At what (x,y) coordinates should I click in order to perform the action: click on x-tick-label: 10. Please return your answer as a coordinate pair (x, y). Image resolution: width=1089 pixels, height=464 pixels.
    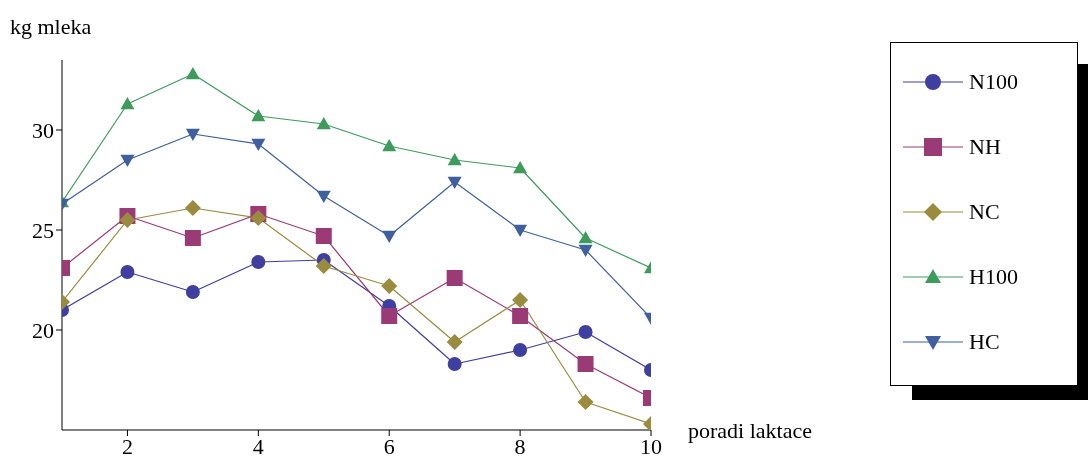
    Looking at the image, I should click on (651, 446).